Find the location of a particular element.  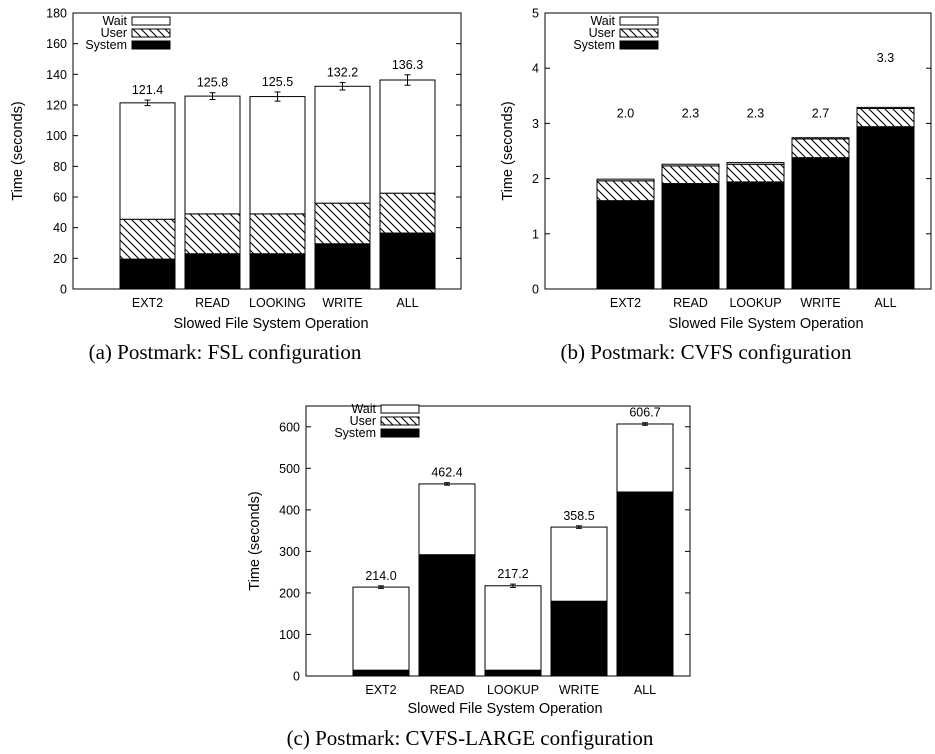

bar-total-label: 606.7 is located at coordinates (644, 413).